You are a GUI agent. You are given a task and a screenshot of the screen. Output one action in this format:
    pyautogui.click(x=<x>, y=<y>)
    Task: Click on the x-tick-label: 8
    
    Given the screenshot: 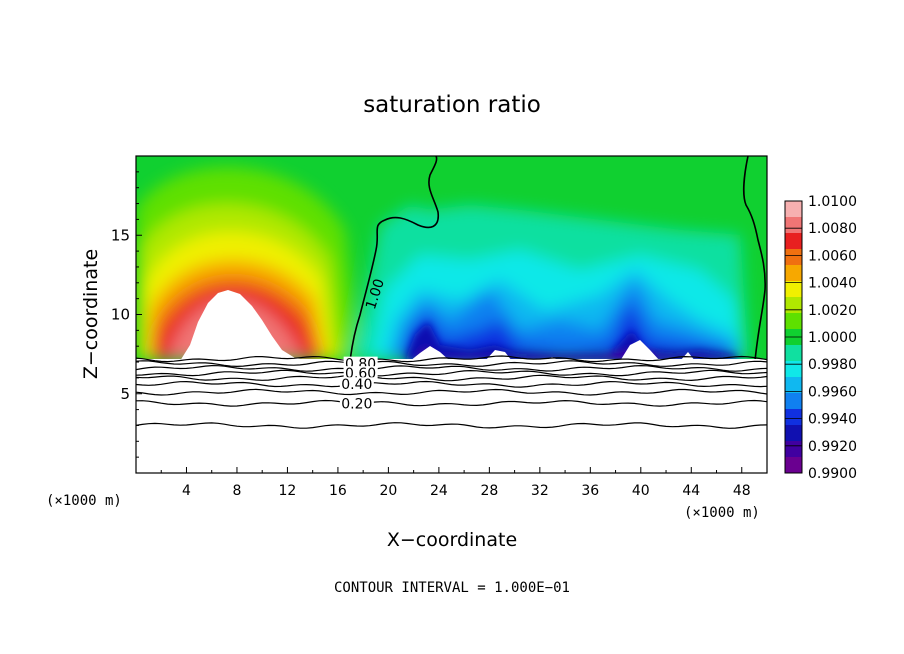 What is the action you would take?
    pyautogui.click(x=236, y=491)
    